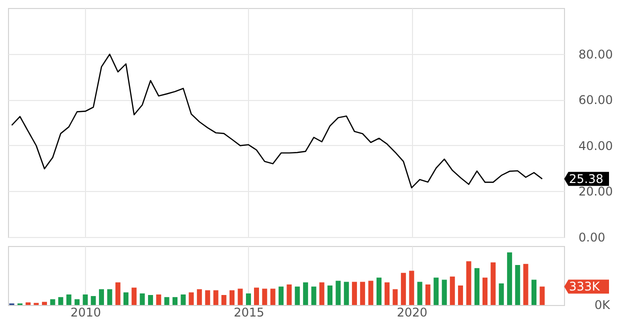 The height and width of the screenshot is (321, 620). Describe the element at coordinates (603, 305) in the screenshot. I see `text: 0K` at that location.